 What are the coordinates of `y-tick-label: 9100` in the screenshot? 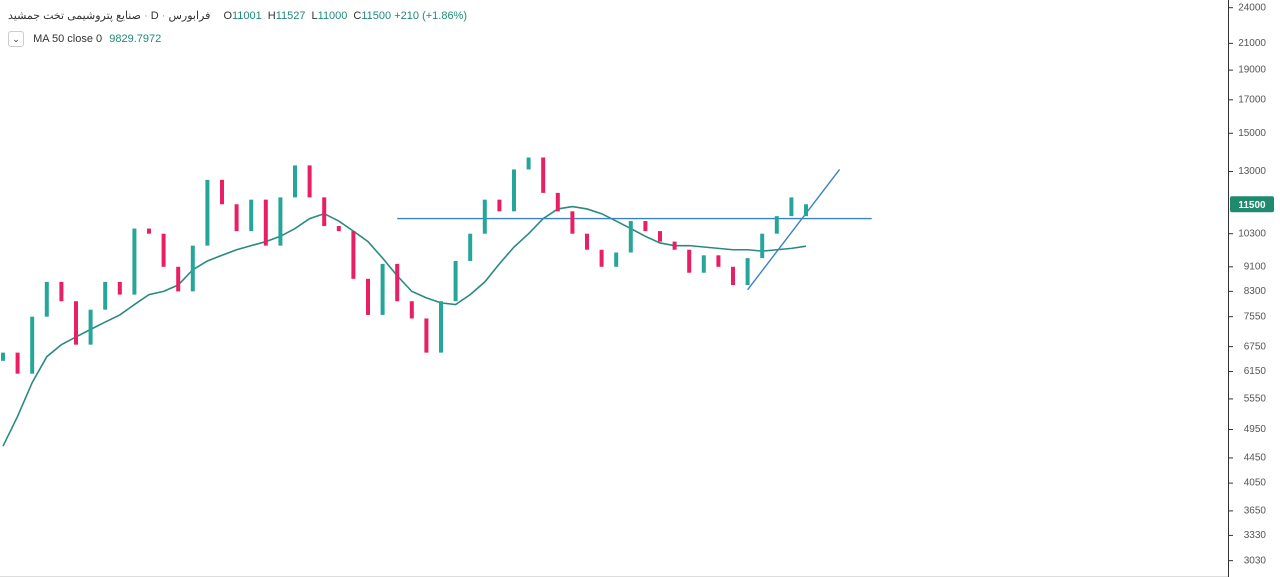 It's located at (1255, 266).